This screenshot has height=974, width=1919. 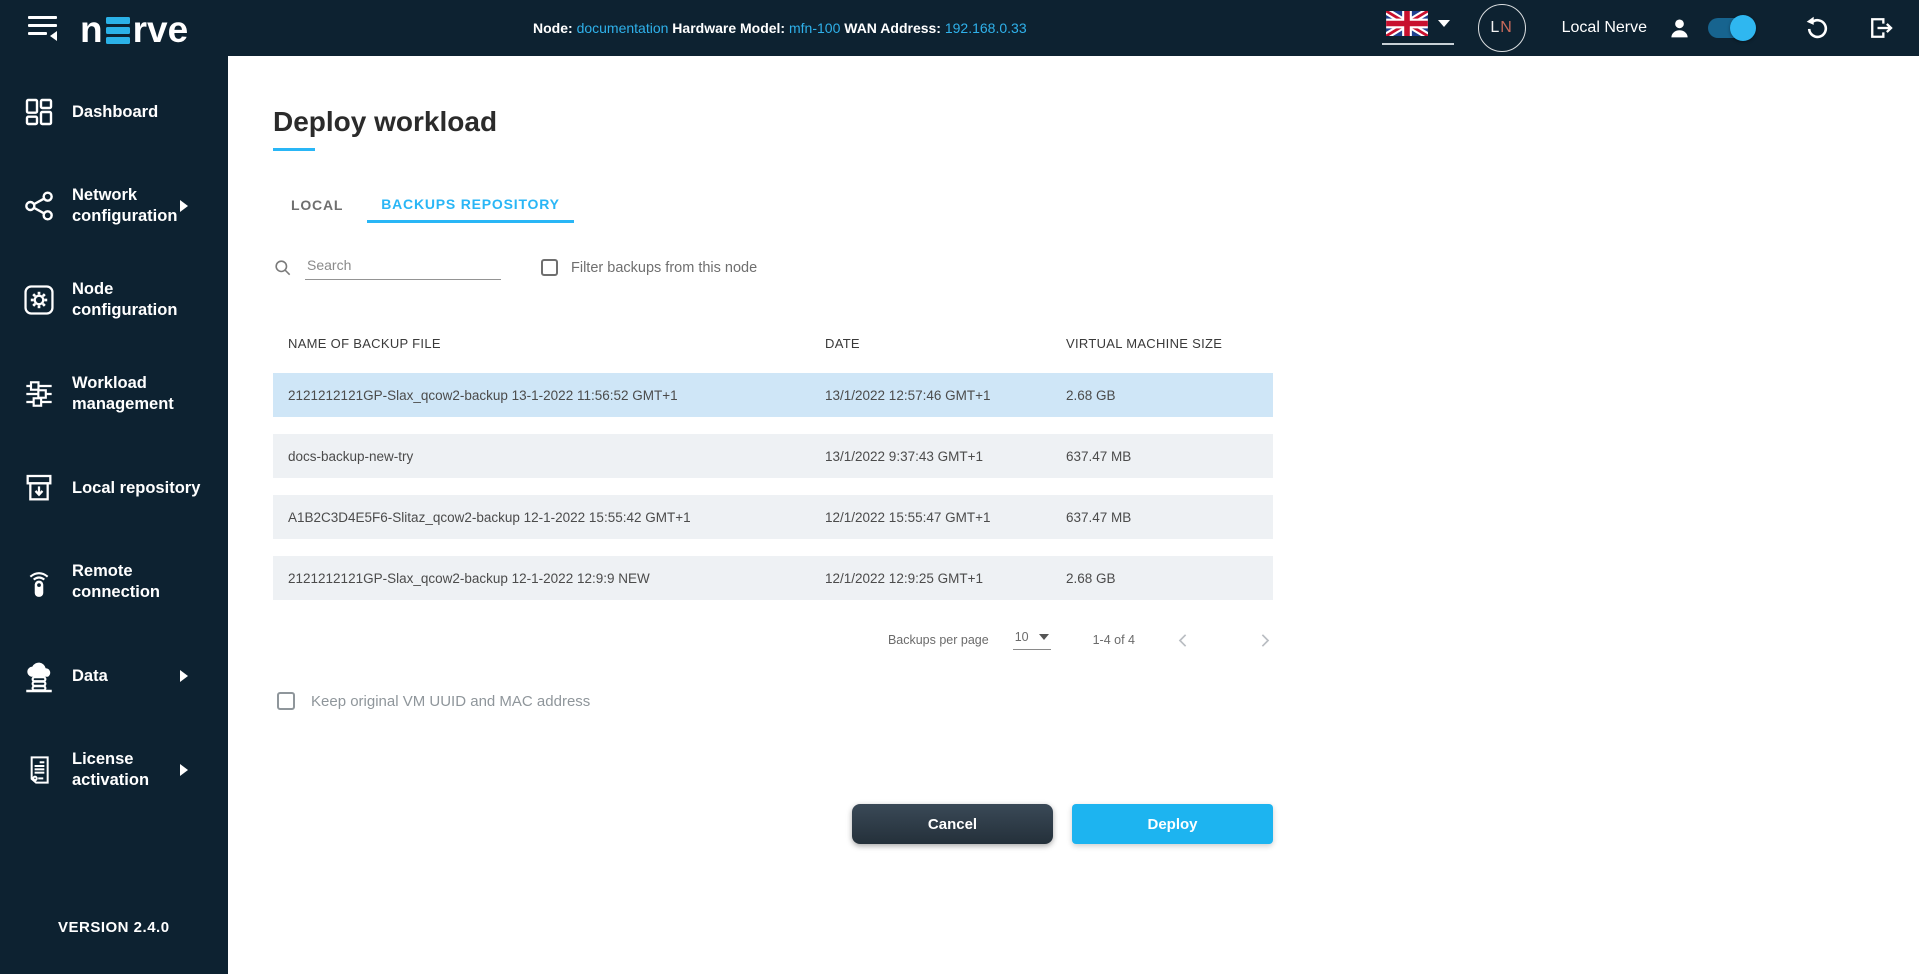 I want to click on per-page-label: Backups per page, so click(x=938, y=640).